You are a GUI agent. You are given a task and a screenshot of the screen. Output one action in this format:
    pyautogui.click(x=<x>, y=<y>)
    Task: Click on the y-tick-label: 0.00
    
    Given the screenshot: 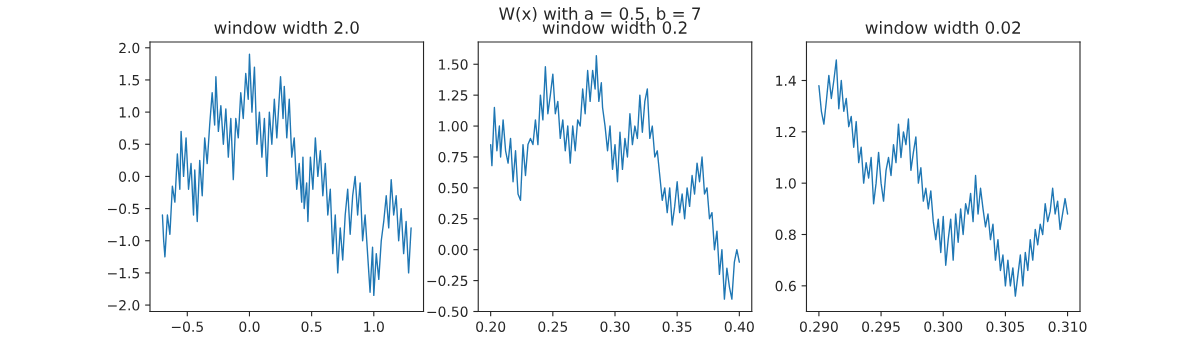 What is the action you would take?
    pyautogui.click(x=453, y=250)
    